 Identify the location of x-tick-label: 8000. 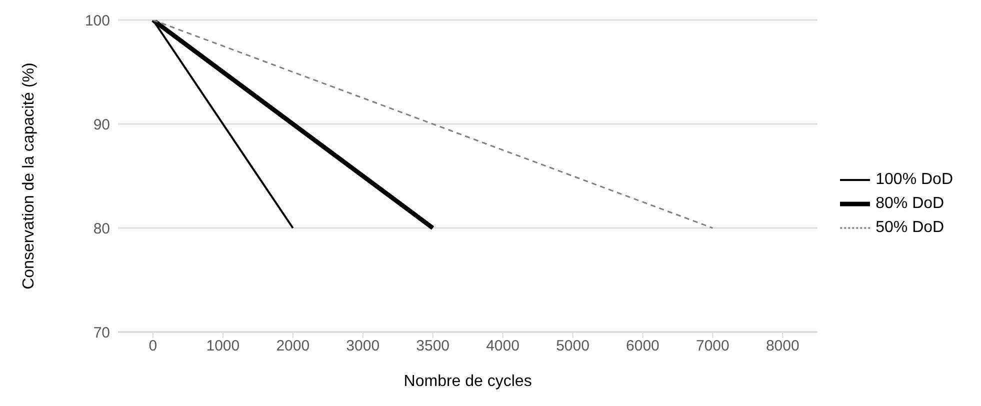
(783, 346).